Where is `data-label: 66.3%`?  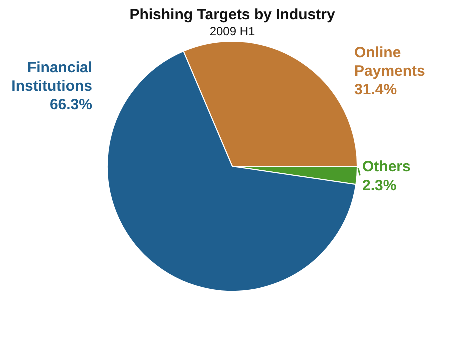 data-label: 66.3% is located at coordinates (71, 105).